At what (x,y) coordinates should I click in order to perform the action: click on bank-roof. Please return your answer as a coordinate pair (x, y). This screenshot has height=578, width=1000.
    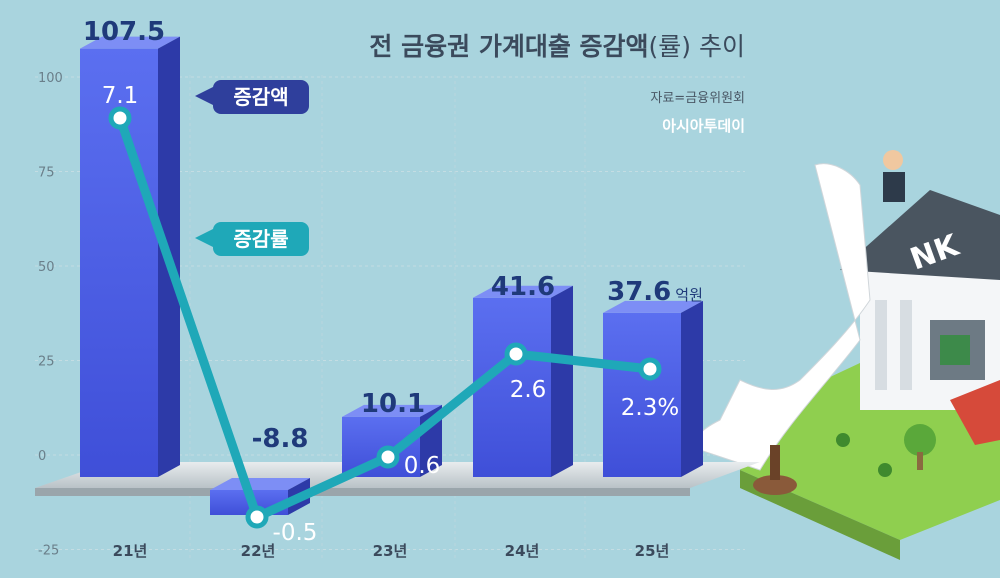
    Looking at the image, I should click on (920, 235).